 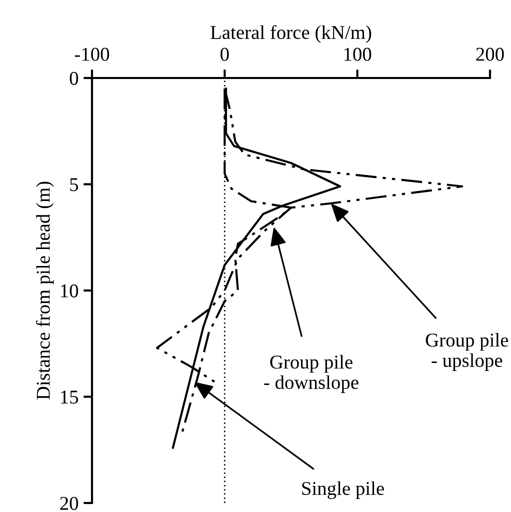 I want to click on y-tick-label: 5, so click(x=74, y=185).